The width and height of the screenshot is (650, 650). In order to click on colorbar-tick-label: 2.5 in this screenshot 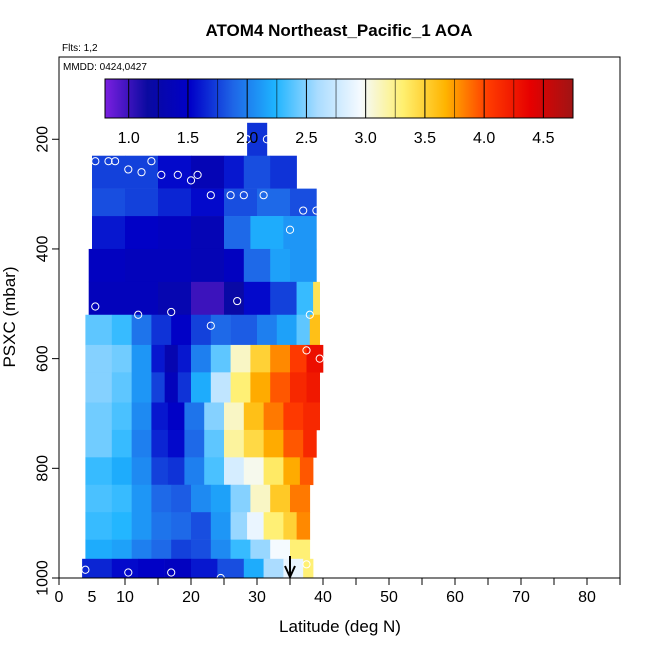, I will do `click(306, 138)`.